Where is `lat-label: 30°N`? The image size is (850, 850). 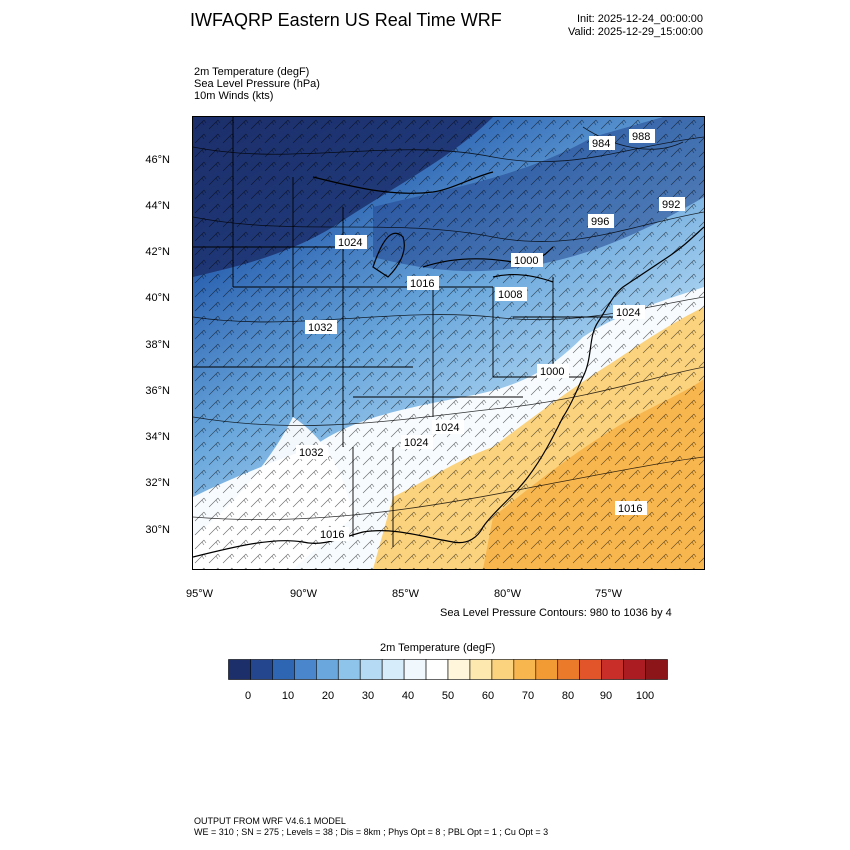
lat-label: 30°N is located at coordinates (157, 530).